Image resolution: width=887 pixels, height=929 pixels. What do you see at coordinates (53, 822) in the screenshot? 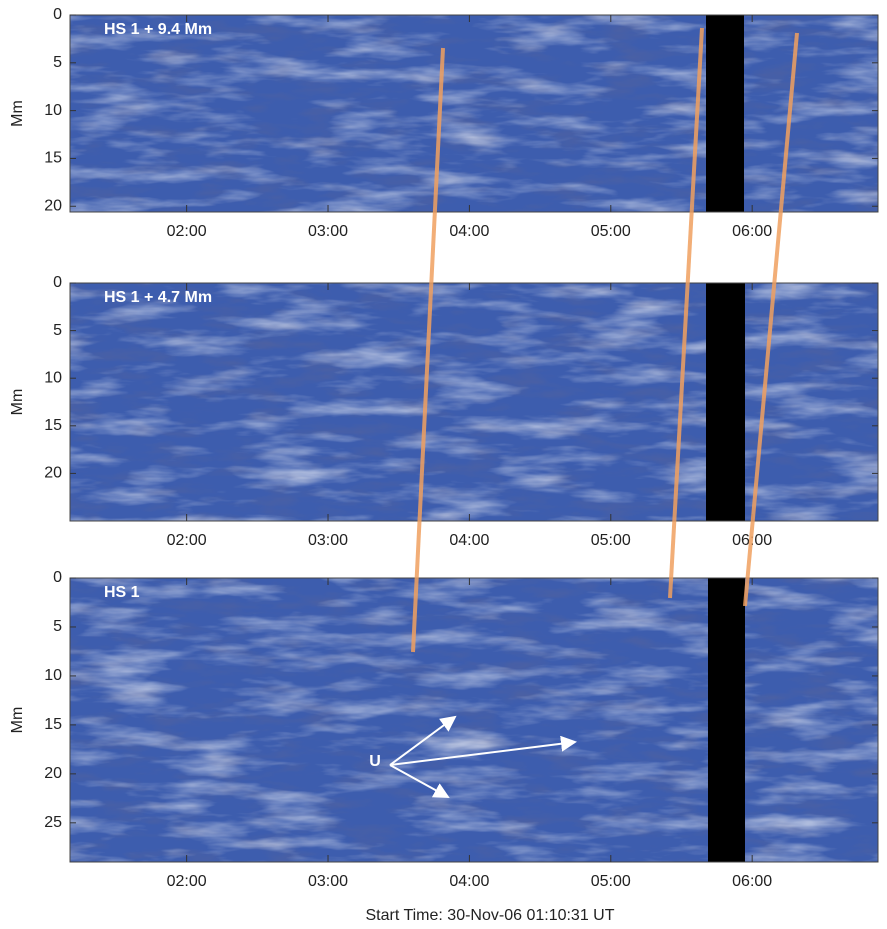
I see `y-tick-label: 25` at bounding box center [53, 822].